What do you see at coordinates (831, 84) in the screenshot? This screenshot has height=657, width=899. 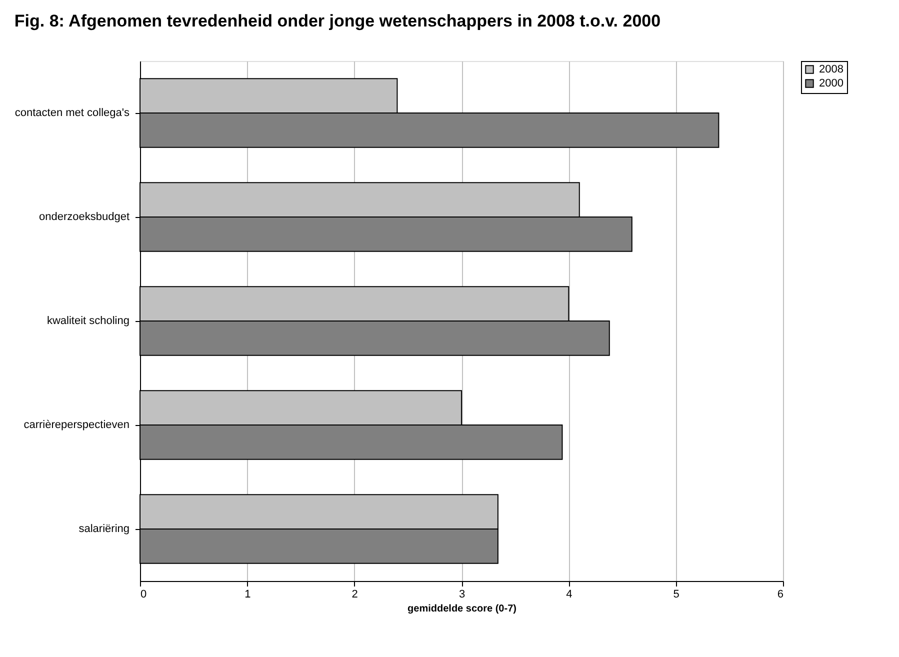 I see `legend-label: 2000` at bounding box center [831, 84].